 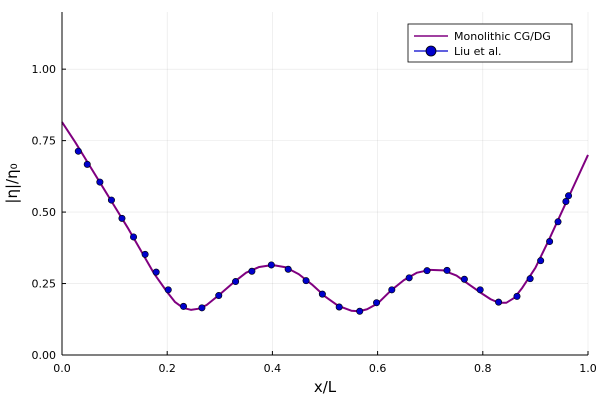 What do you see at coordinates (502, 36) in the screenshot?
I see `legend-label-monolithic: Monolithic CG/DG` at bounding box center [502, 36].